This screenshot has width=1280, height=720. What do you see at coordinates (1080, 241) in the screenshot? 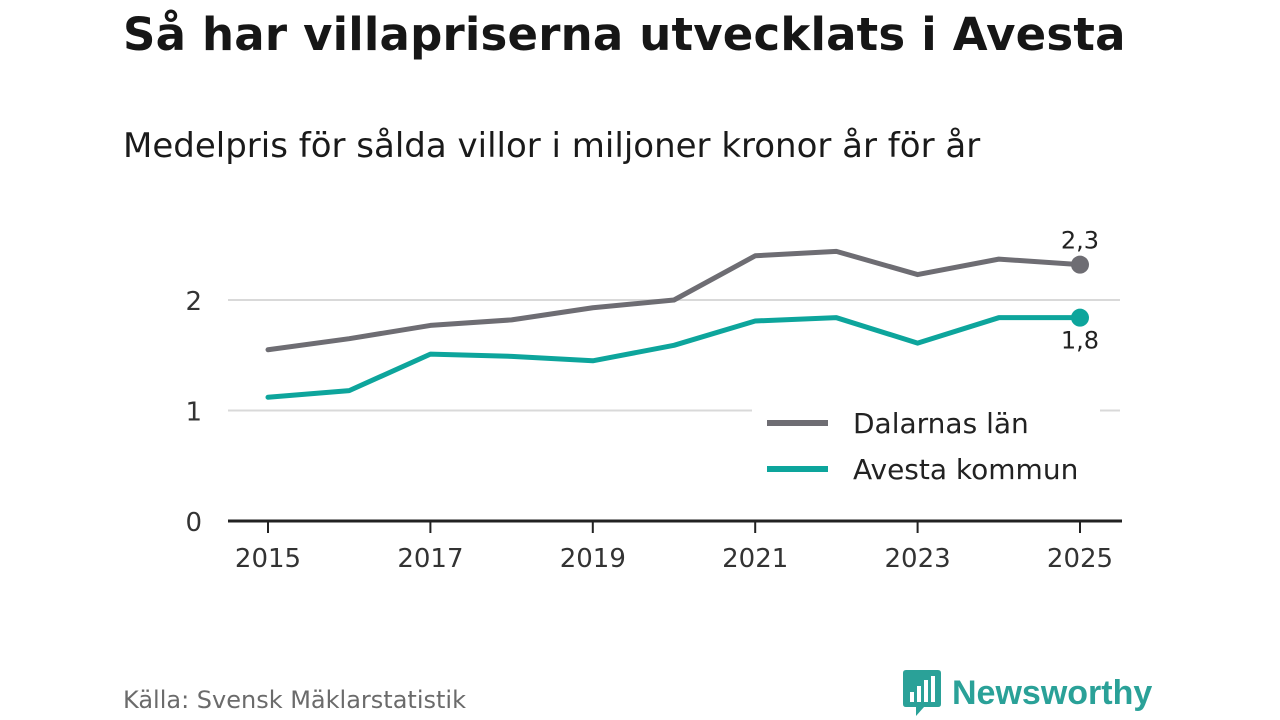
I see `series-end-label: 2,3` at bounding box center [1080, 241].